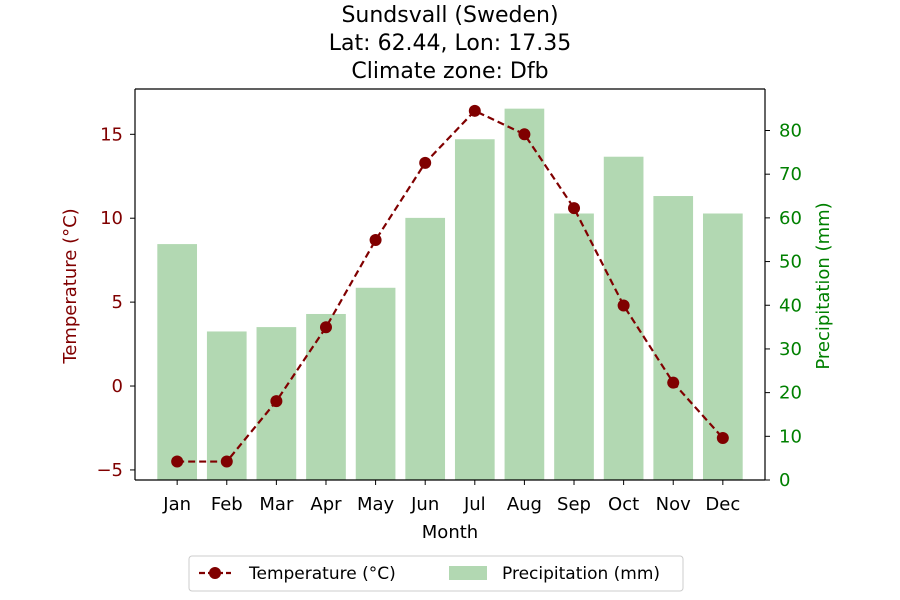 The width and height of the screenshot is (900, 600). I want to click on precipitation-bar-jan, so click(177, 362).